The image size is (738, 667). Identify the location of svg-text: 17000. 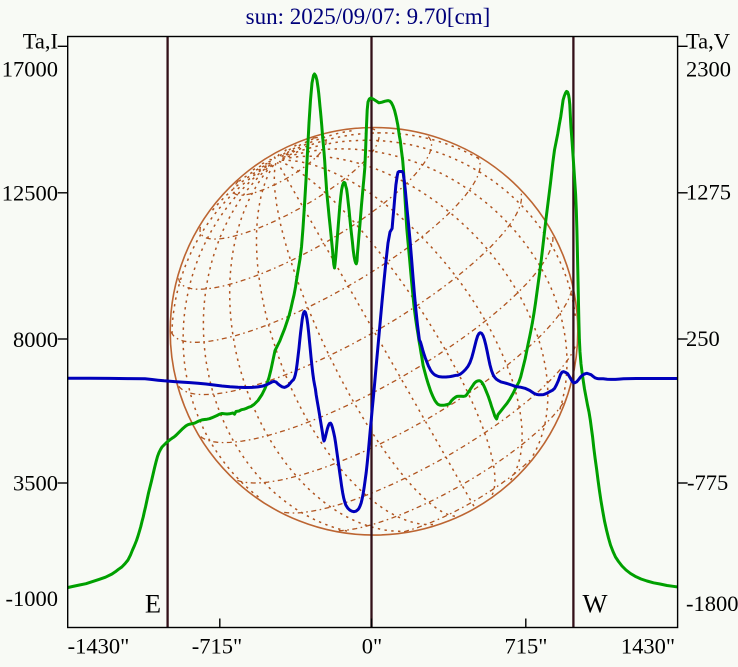
(30, 68).